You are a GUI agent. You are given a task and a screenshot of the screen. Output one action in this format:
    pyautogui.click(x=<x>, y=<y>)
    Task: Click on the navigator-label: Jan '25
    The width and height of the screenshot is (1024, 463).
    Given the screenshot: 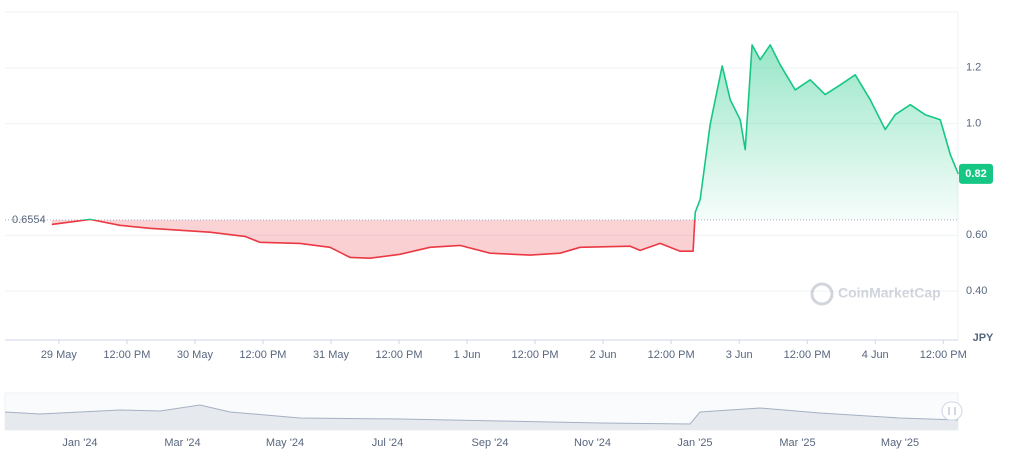 What is the action you would take?
    pyautogui.click(x=694, y=443)
    